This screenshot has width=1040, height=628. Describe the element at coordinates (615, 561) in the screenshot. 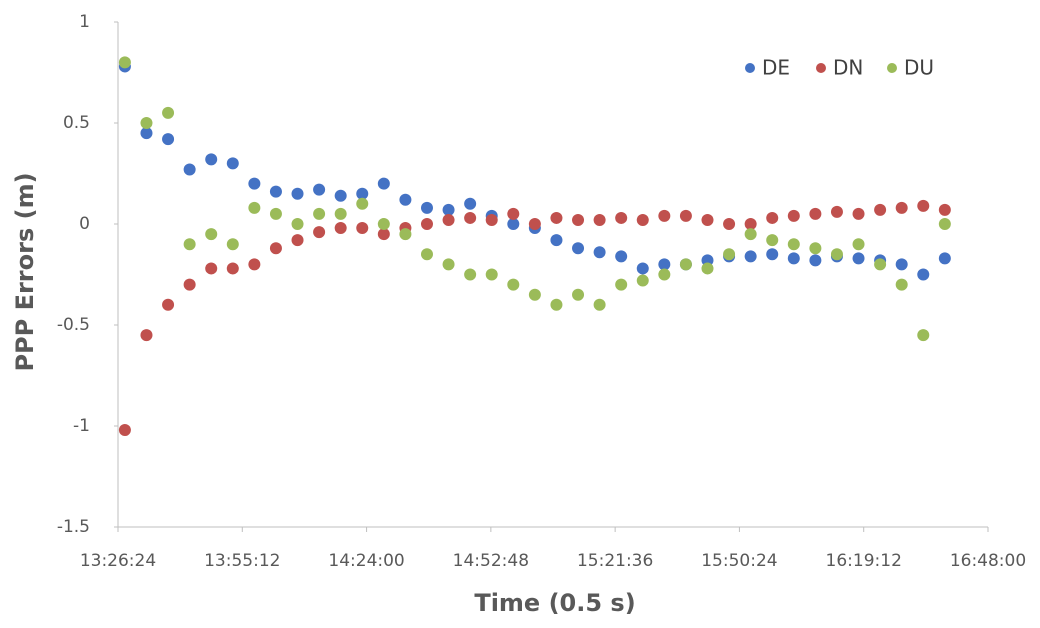

I see `x-tick-label: 15:21:36` at that location.